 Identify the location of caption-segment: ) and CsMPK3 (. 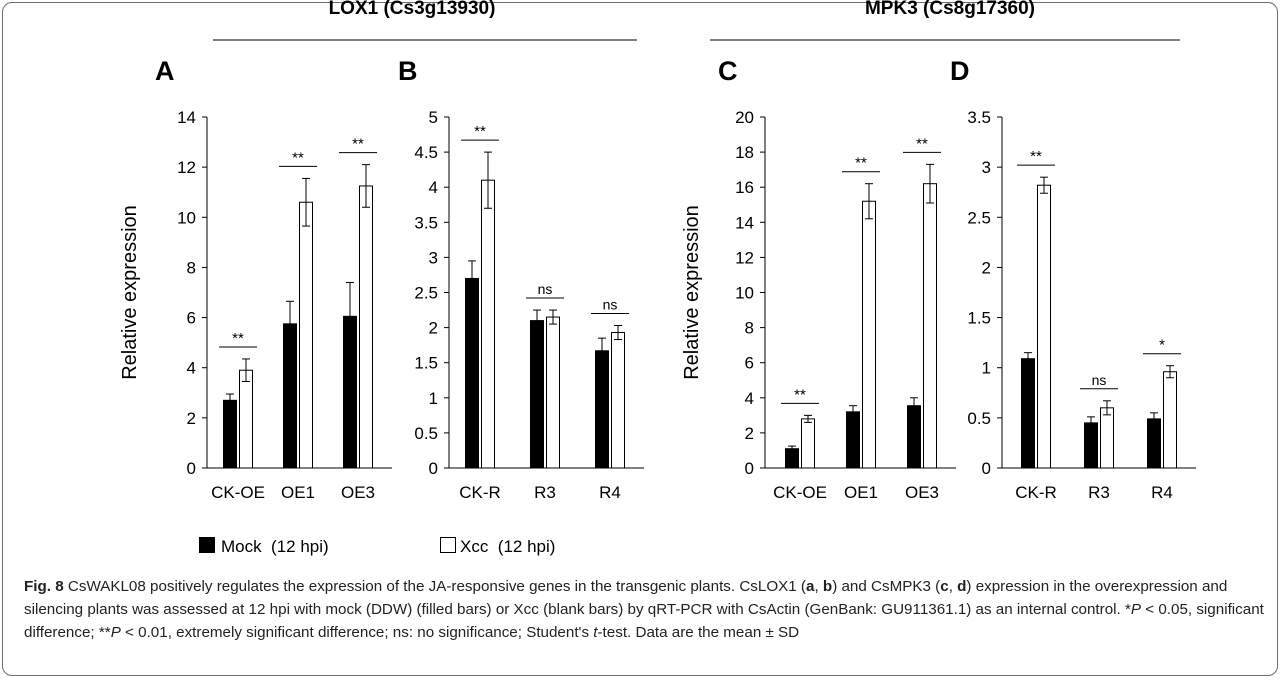
(886, 586).